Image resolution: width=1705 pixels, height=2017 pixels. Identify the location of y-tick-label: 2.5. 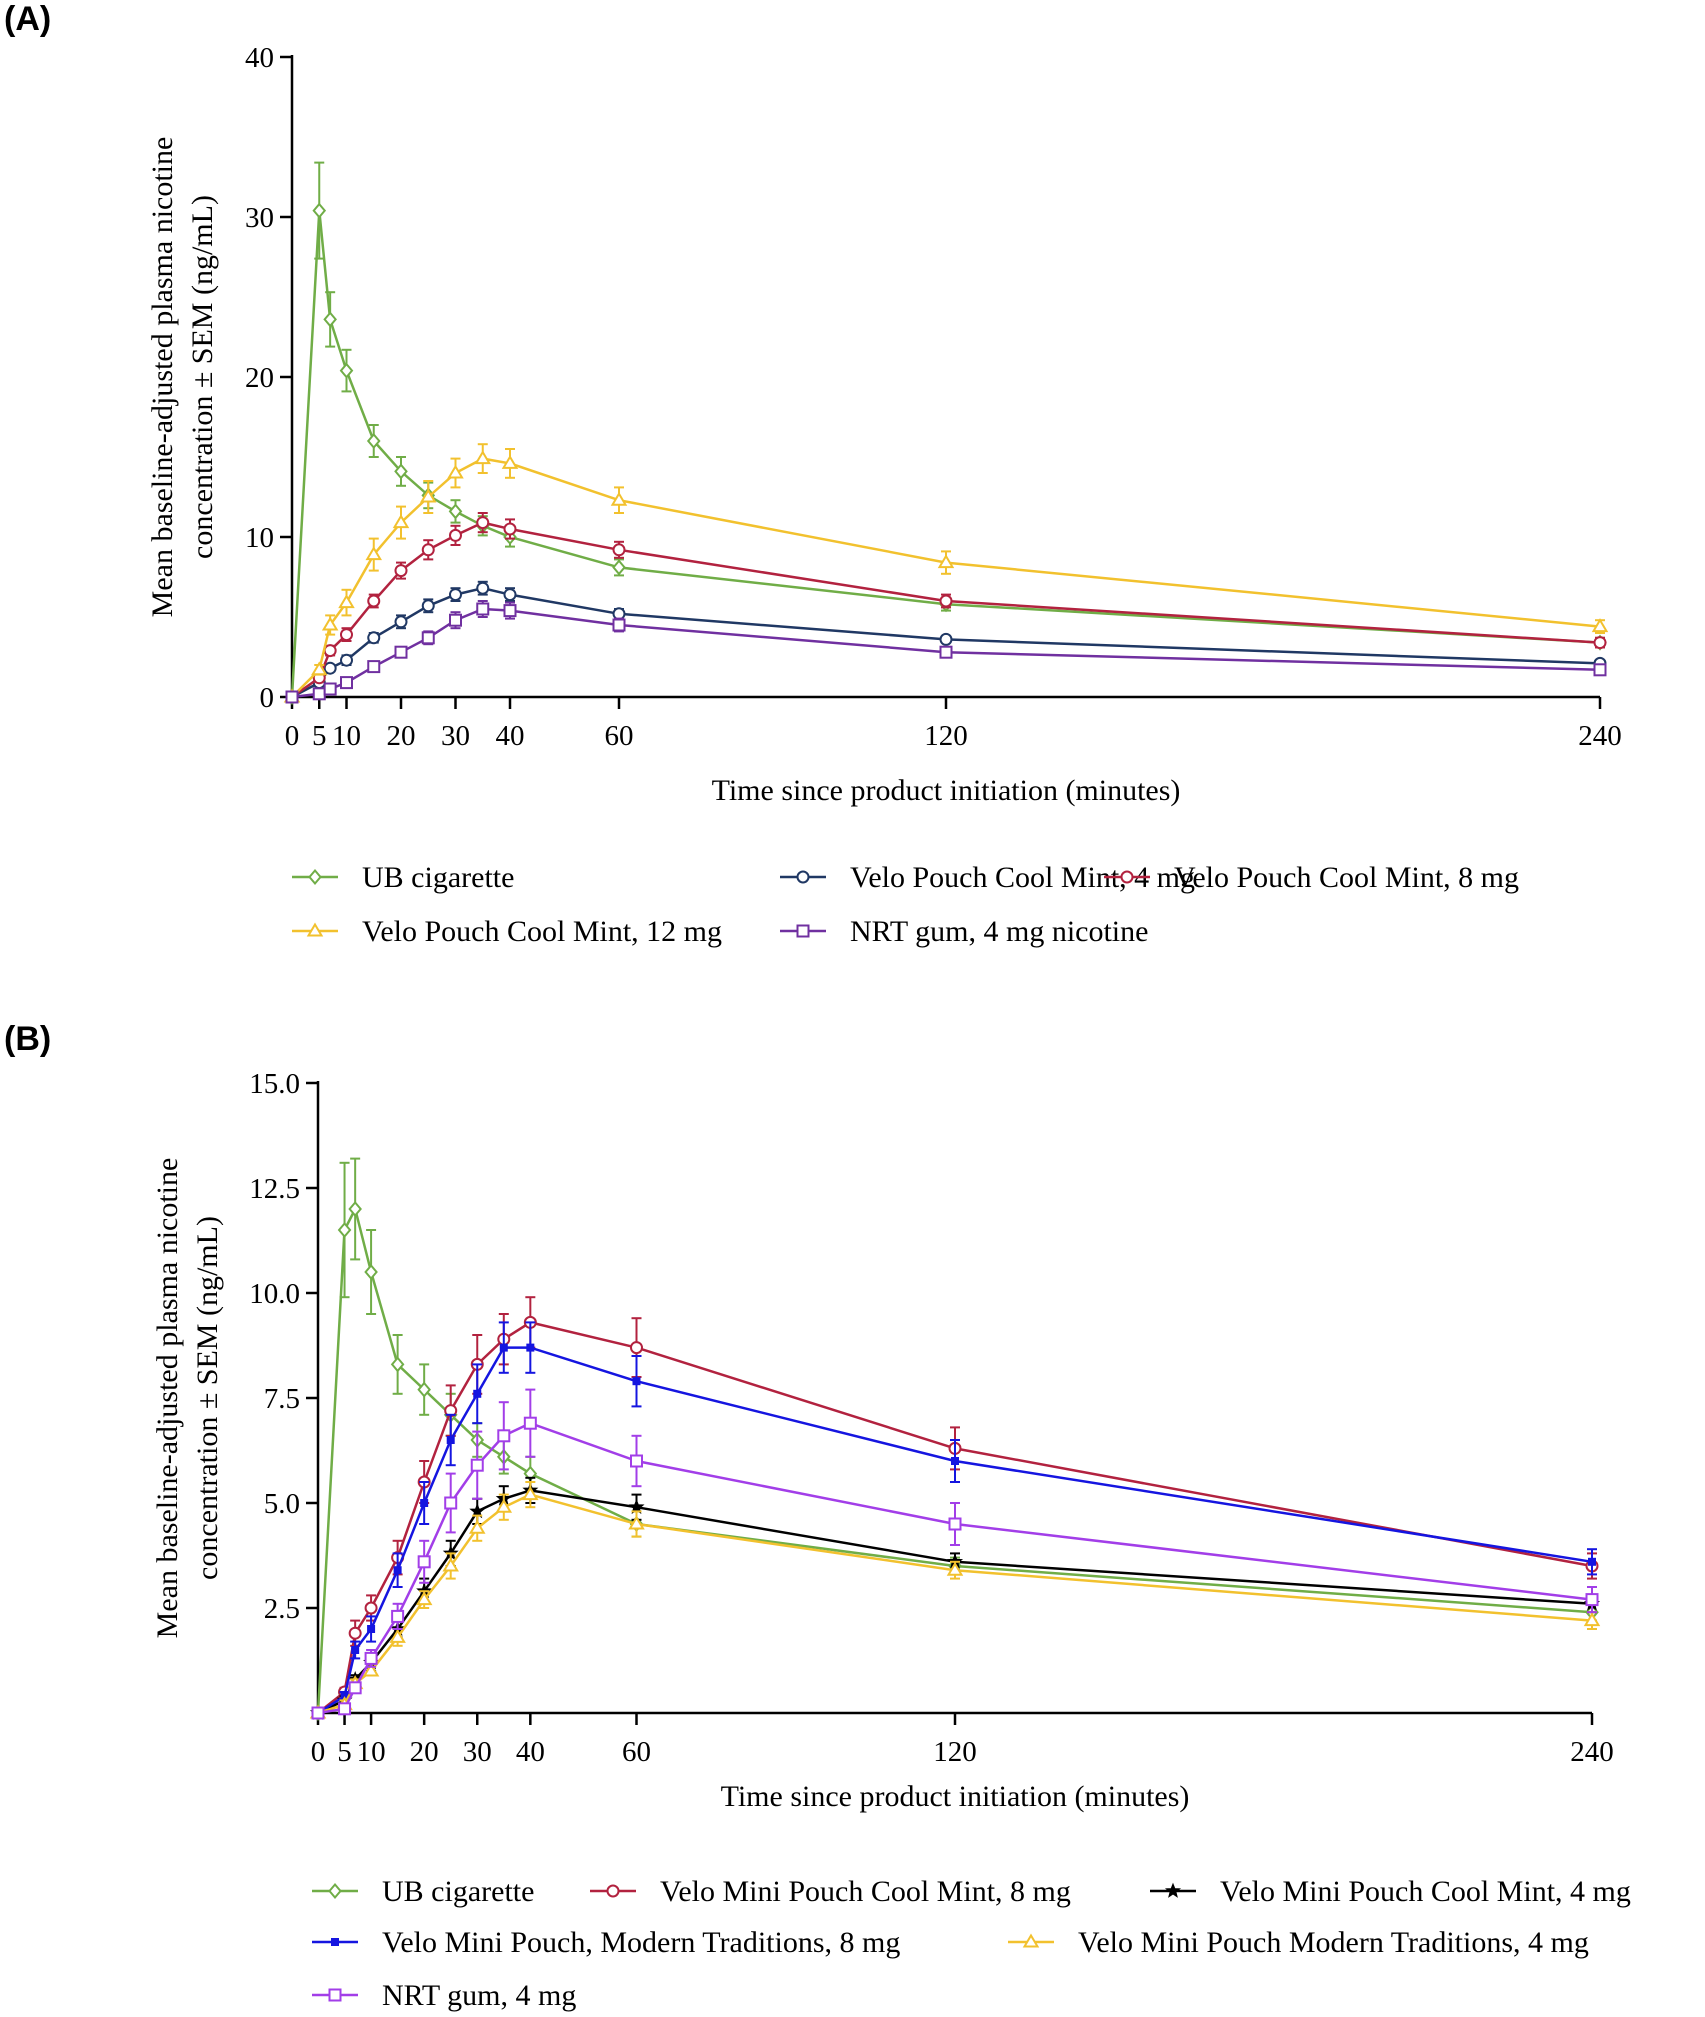
(282, 1609).